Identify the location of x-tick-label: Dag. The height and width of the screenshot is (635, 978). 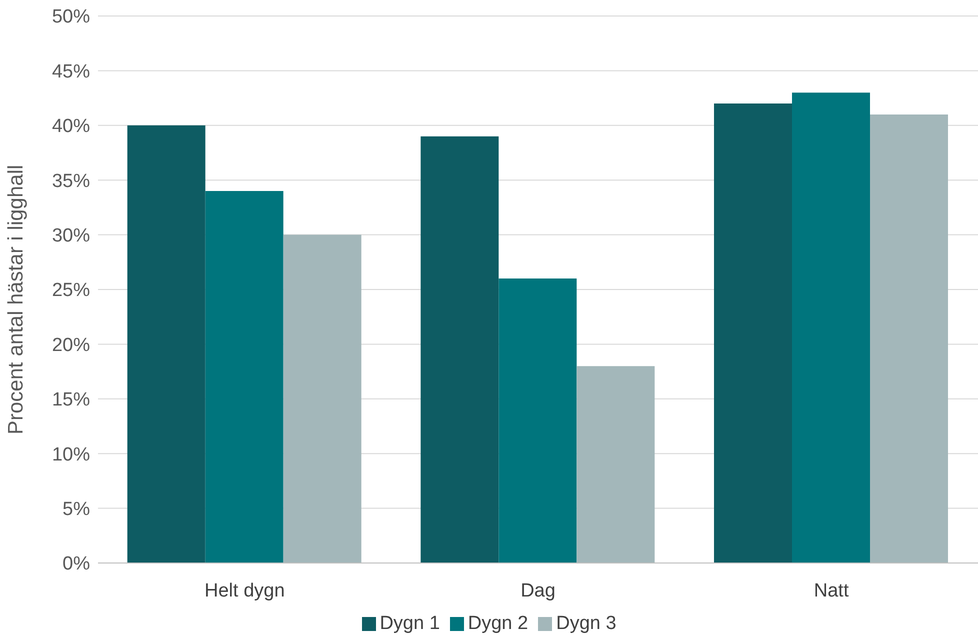
(538, 591).